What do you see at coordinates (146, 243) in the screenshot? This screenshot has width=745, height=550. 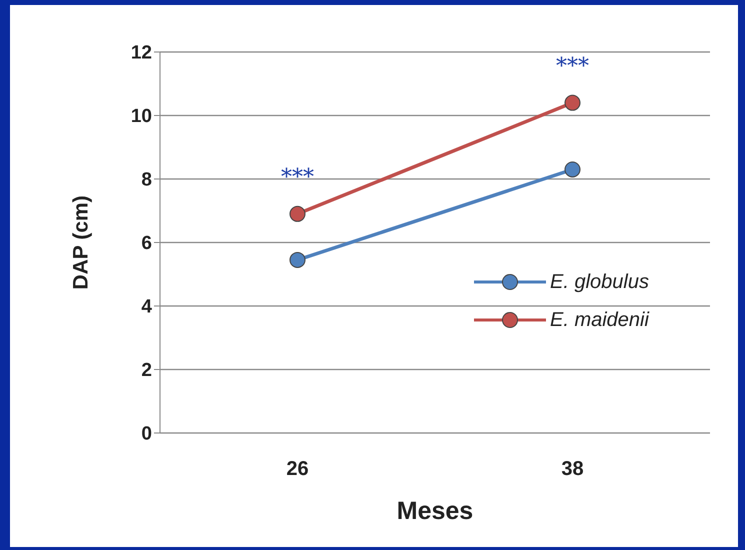 I see `y-tick-label: 6` at bounding box center [146, 243].